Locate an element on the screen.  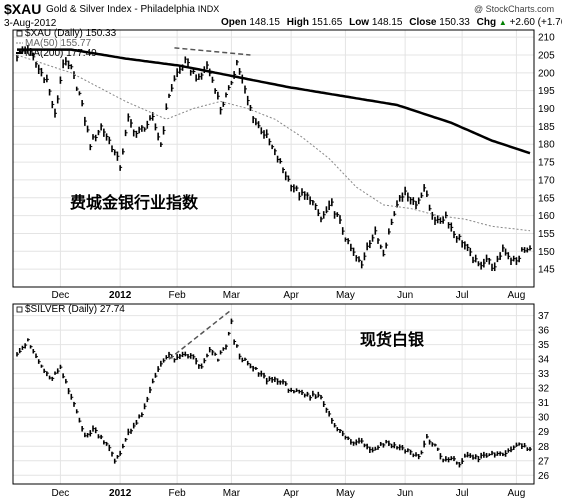
y-tick-label: 155 is located at coordinates (546, 234).